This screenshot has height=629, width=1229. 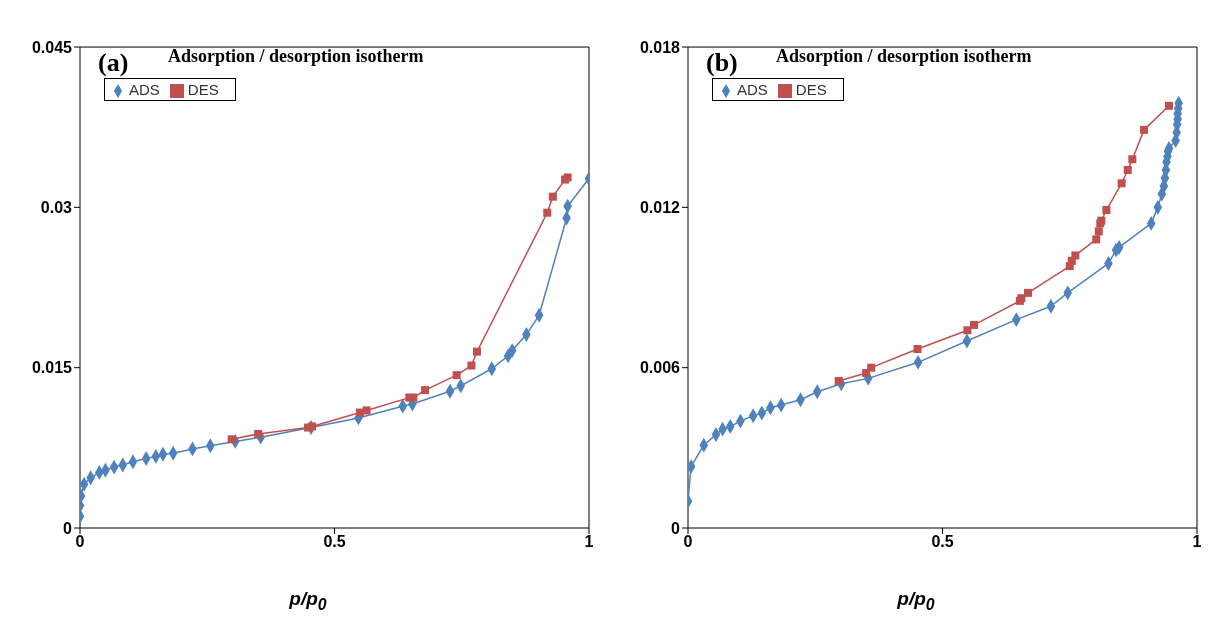 What do you see at coordinates (113, 63) in the screenshot?
I see `annotation: (a)` at bounding box center [113, 63].